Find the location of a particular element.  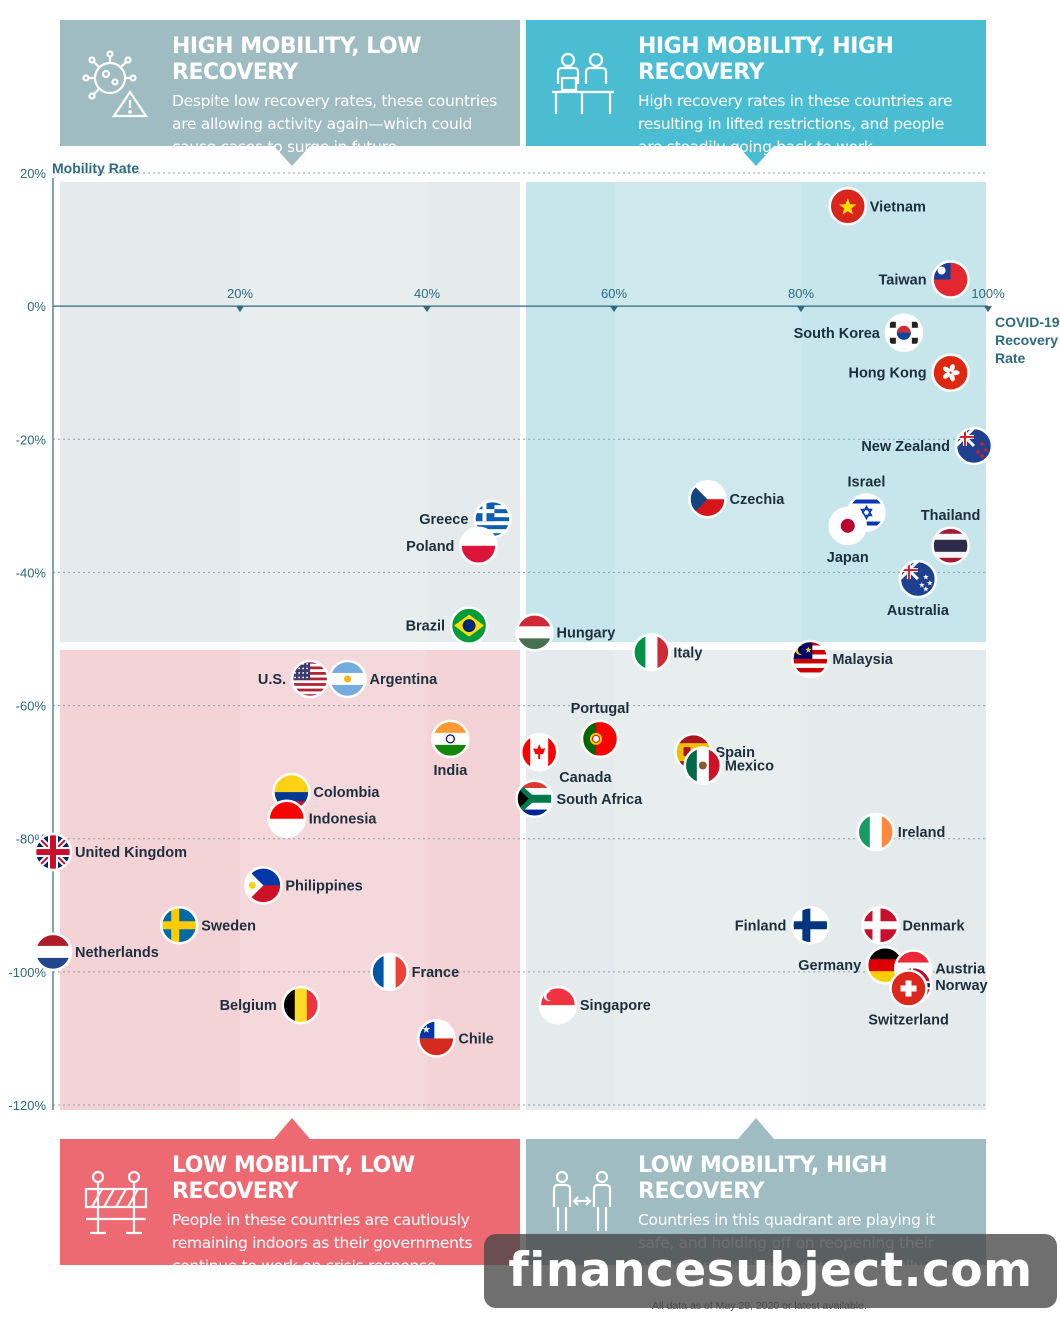

chile-flag-icon is located at coordinates (436, 1038).